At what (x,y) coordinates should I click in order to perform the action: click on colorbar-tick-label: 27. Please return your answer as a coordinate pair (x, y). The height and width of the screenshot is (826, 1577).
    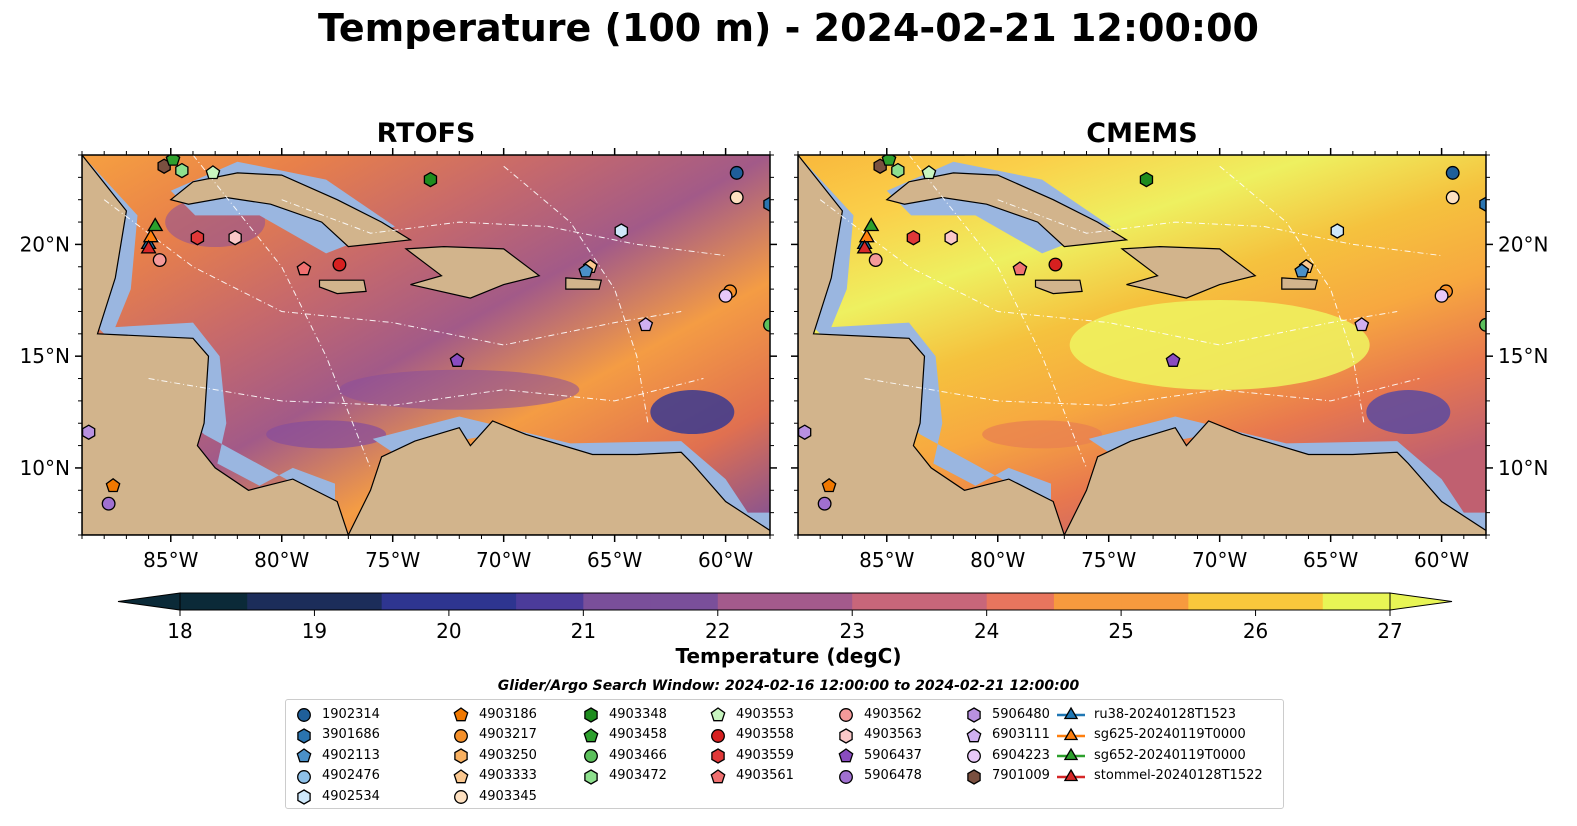
    Looking at the image, I should click on (1389, 631).